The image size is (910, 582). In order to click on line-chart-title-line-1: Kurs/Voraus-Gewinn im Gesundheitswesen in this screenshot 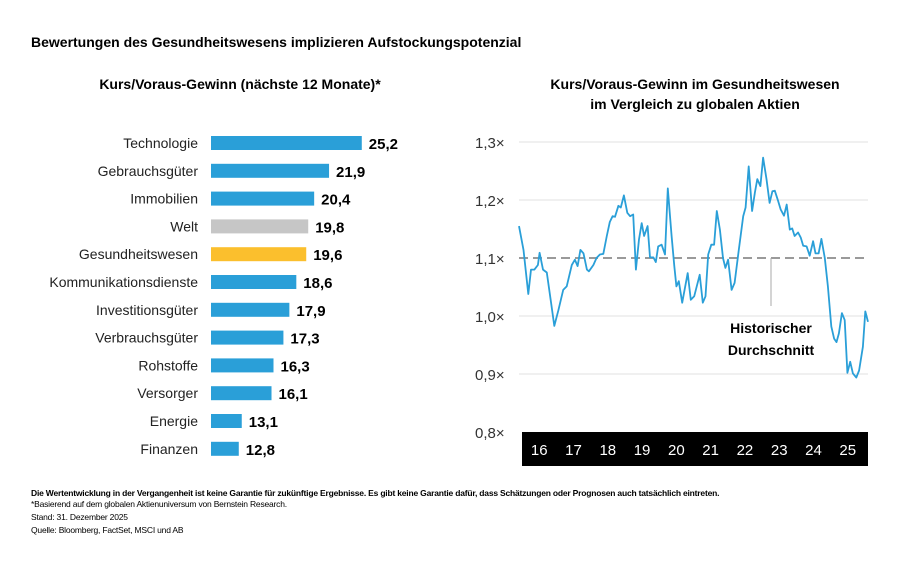, I will do `click(695, 84)`.